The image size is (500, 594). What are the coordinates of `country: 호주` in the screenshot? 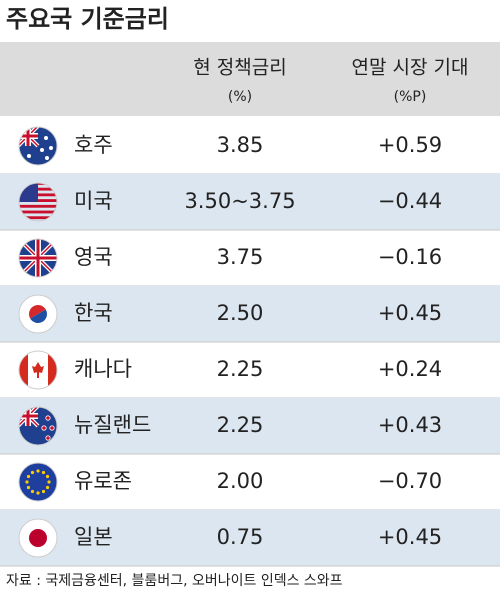 It's located at (93, 145).